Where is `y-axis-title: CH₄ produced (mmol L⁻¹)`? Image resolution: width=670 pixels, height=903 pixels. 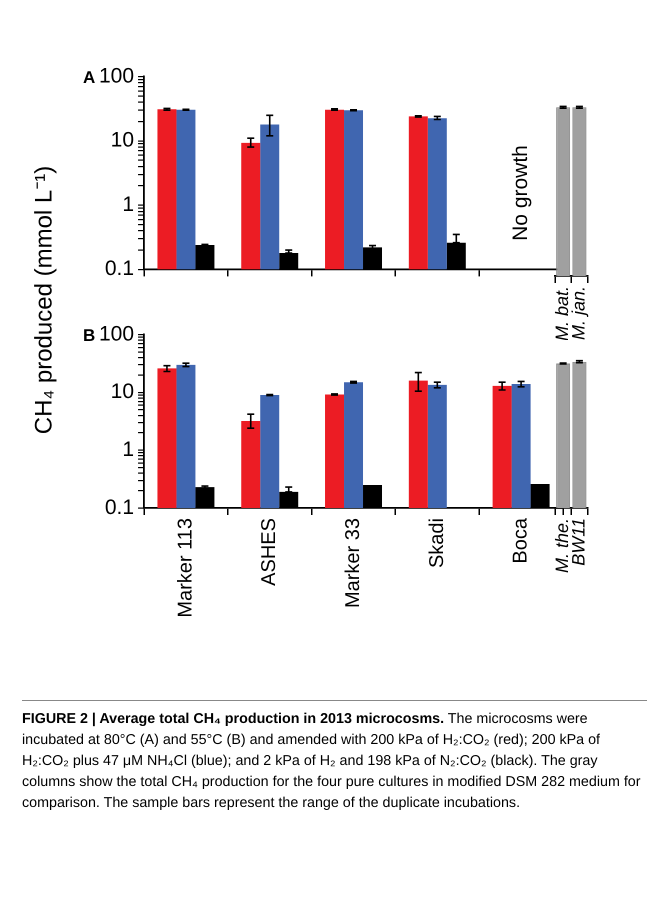 y-axis-title: CH₄ produced (mmol L⁻¹) is located at coordinates (44, 300).